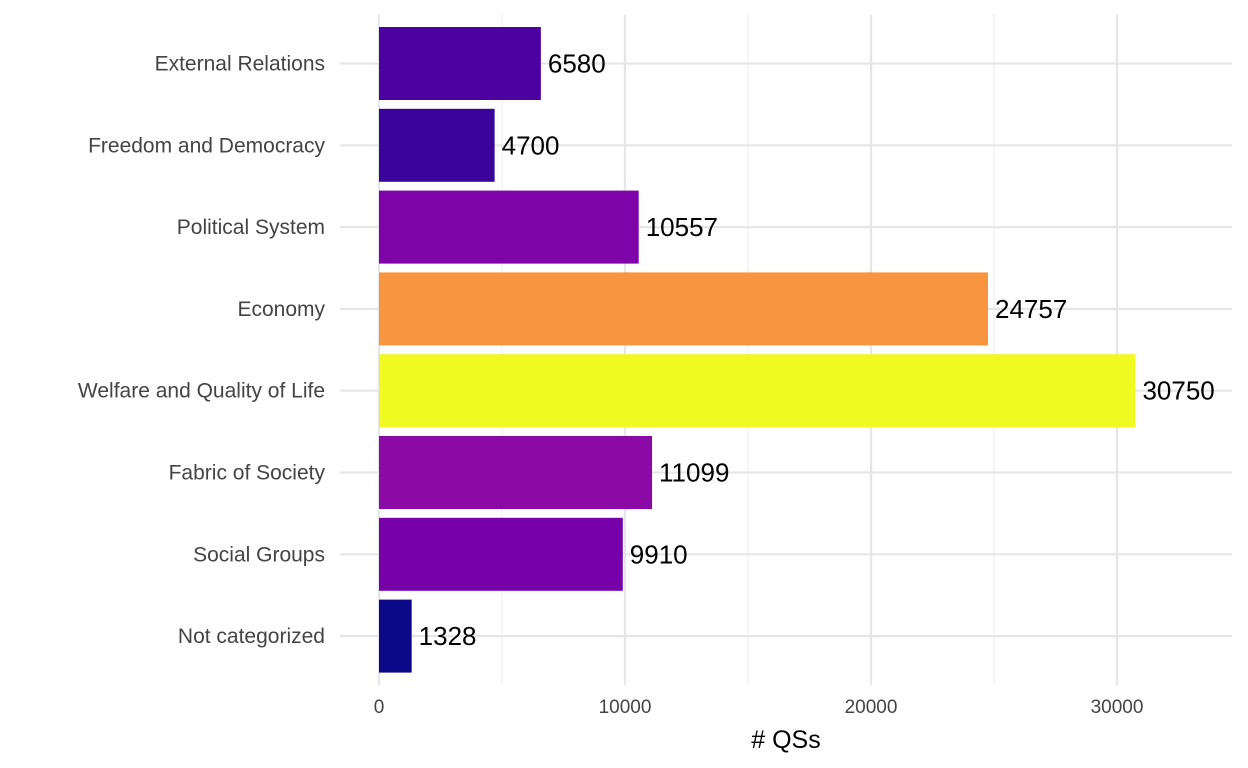 Image resolution: width=1248 pixels, height=768 pixels. Describe the element at coordinates (785, 740) in the screenshot. I see `x-axis-title: # QSs` at that location.